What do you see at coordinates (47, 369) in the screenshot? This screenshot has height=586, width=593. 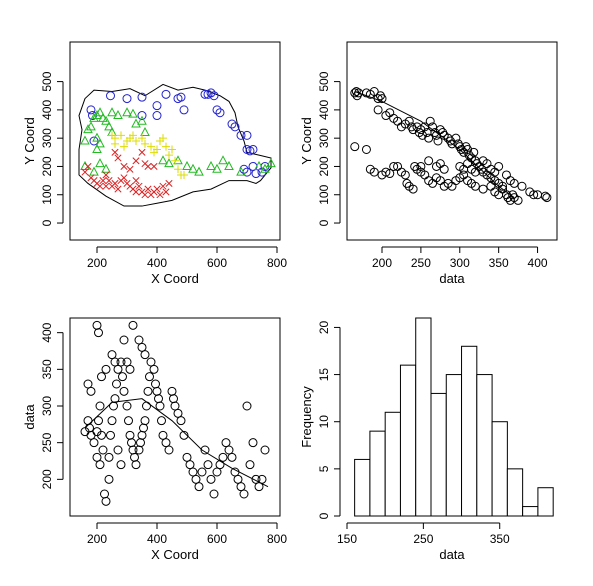 I see `y-tick-label: 350` at bounding box center [47, 369].